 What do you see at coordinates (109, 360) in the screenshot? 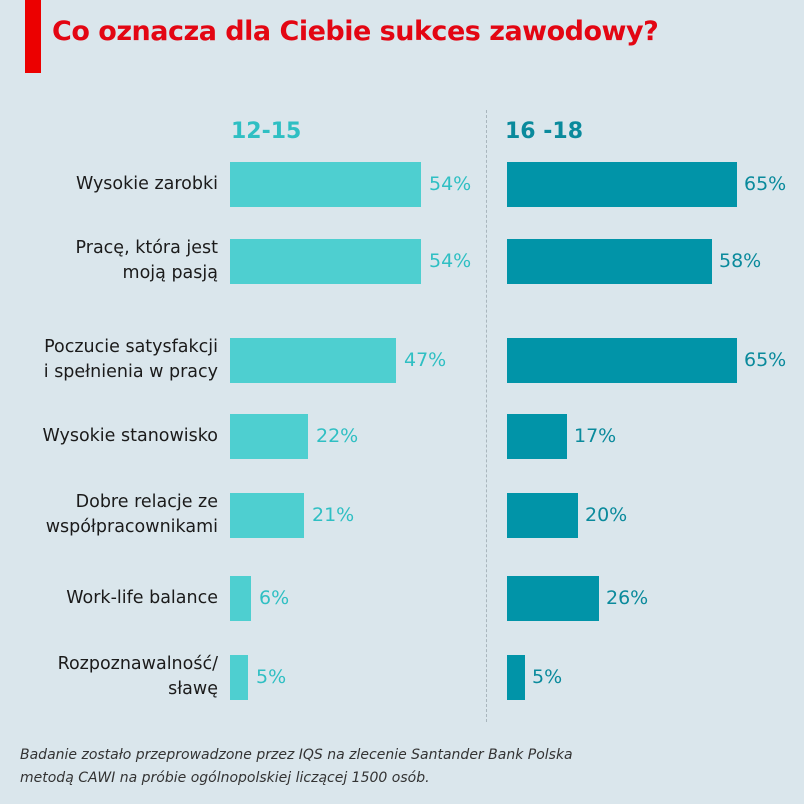
I see `category-label: Poczucie satysfakcji i spełnienia w pracy` at bounding box center [109, 360].